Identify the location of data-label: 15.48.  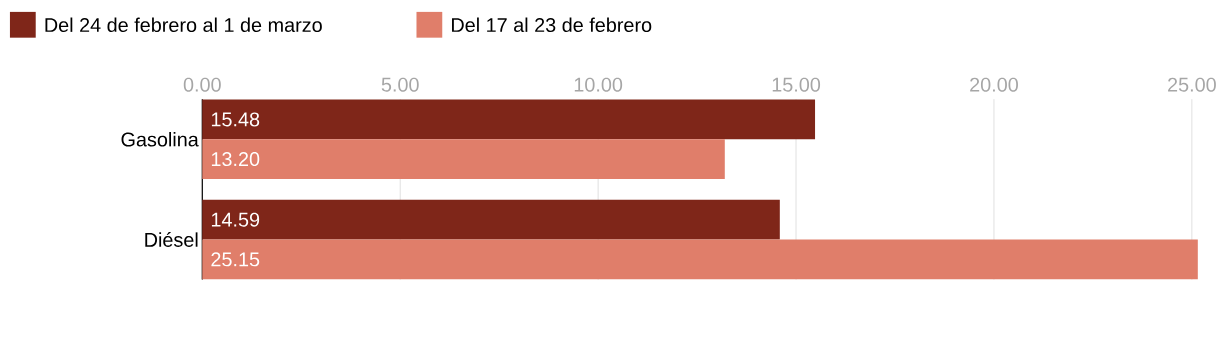
(235, 119).